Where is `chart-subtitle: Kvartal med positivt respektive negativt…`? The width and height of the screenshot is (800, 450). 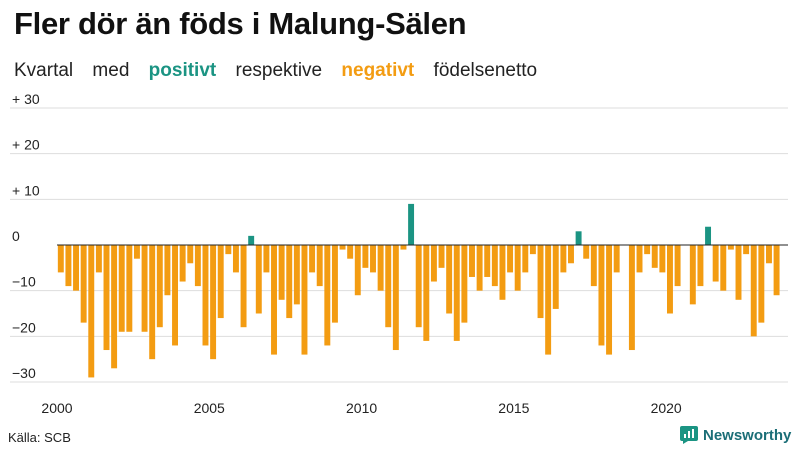 chart-subtitle: Kvartal med positivt respektive negativt… is located at coordinates (282, 71).